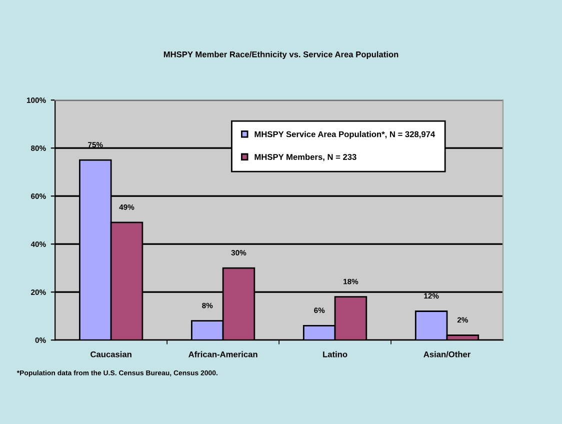  What do you see at coordinates (281, 55) in the screenshot?
I see `chart-title: MHSPY Member Race/Ethnicity vs. Service Area Population` at bounding box center [281, 55].